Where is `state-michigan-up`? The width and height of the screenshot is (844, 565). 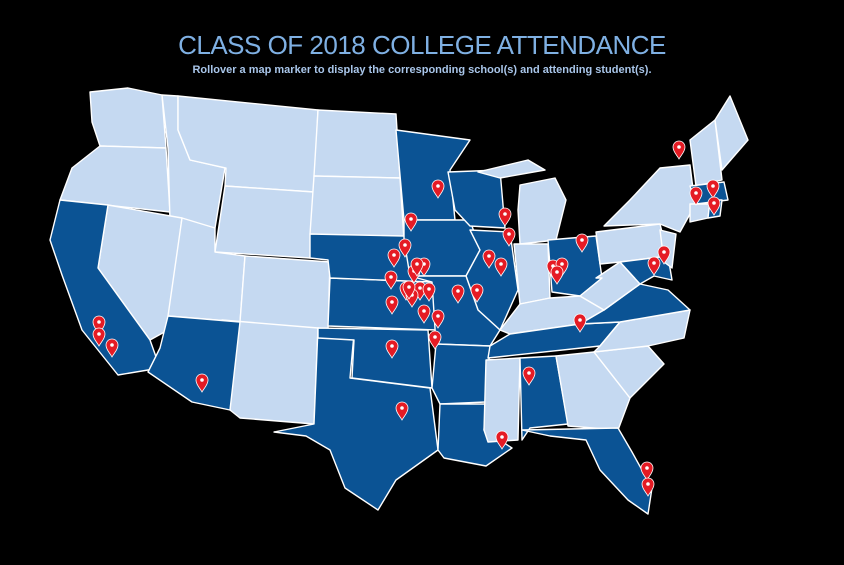 state-michigan-up is located at coordinates (511, 169).